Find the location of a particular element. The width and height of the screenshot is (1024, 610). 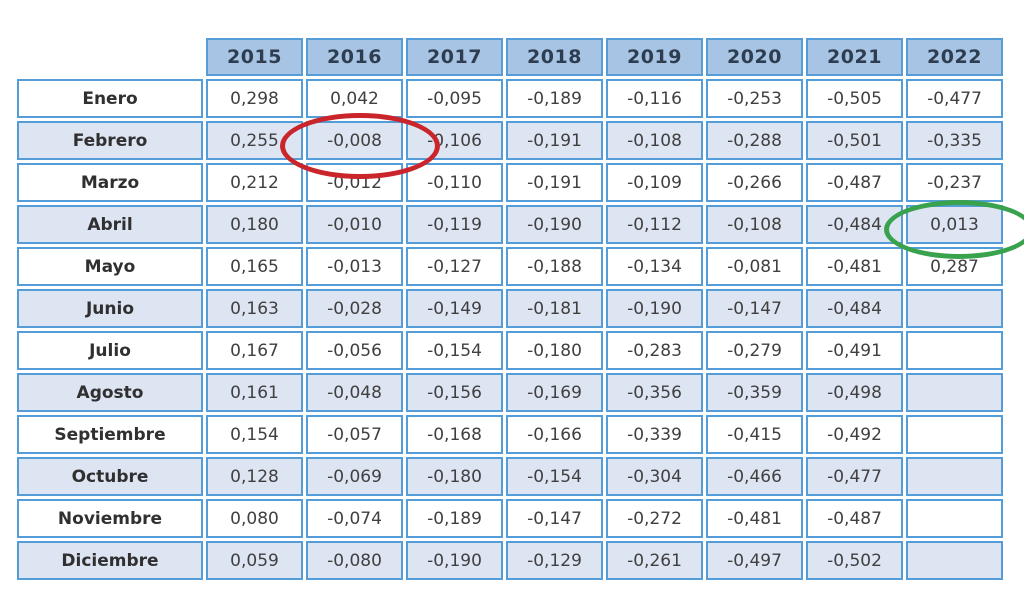

value-cell-octubre-2018: -0,154 is located at coordinates (554, 476).